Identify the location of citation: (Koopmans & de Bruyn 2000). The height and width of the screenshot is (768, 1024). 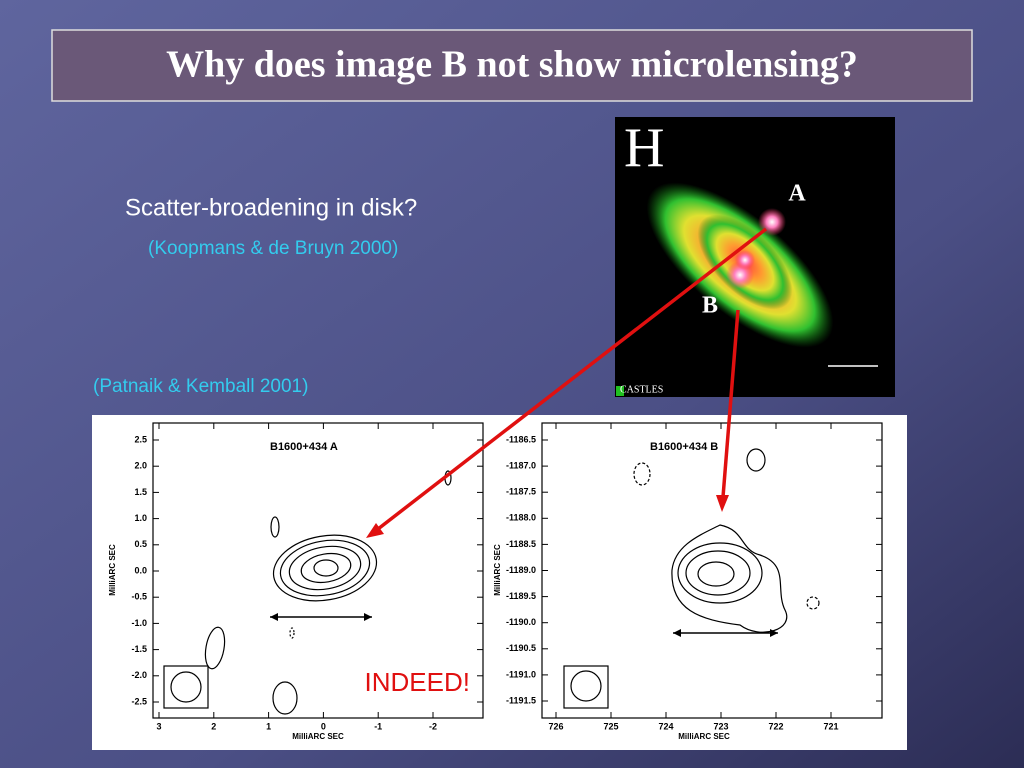
(273, 248).